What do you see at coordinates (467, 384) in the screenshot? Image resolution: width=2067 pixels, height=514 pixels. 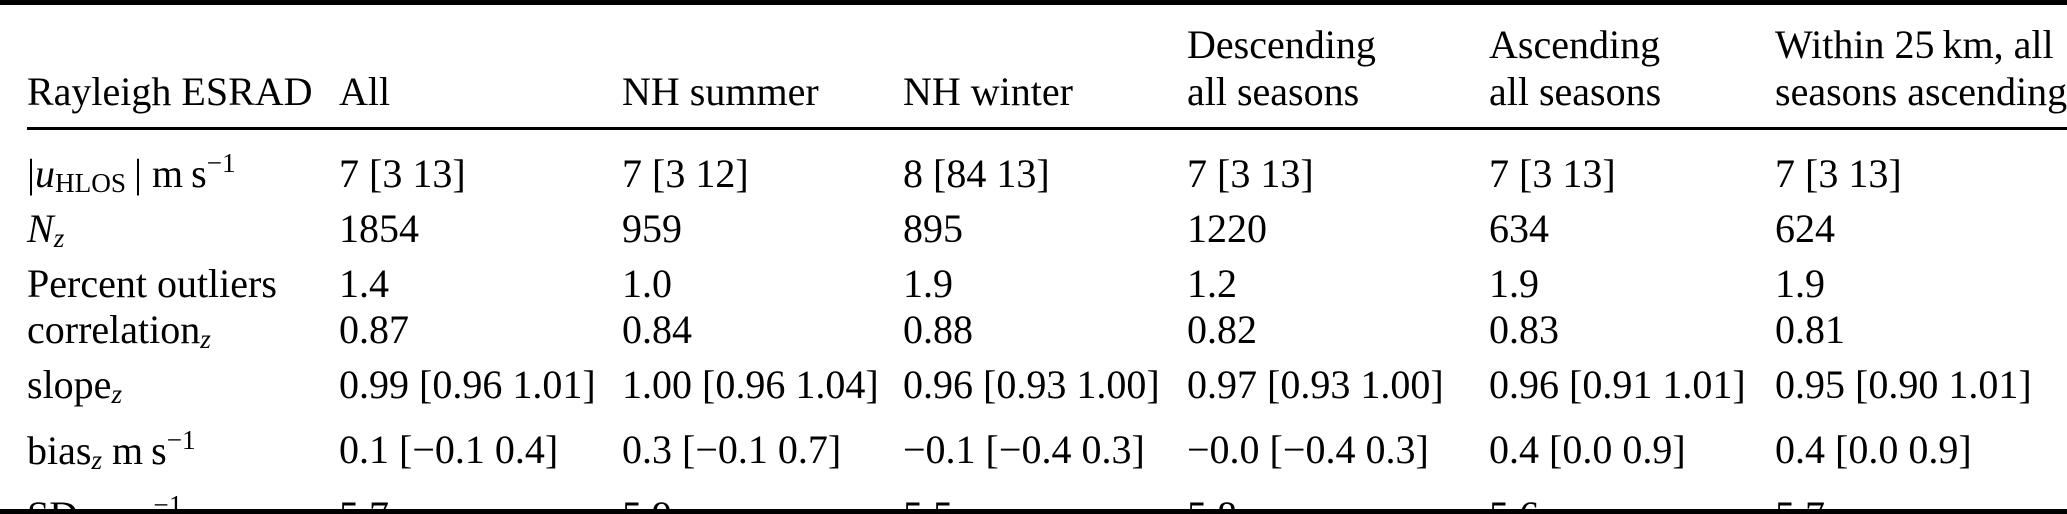 I see `cell: 0.99 [0.96 1.01]` at bounding box center [467, 384].